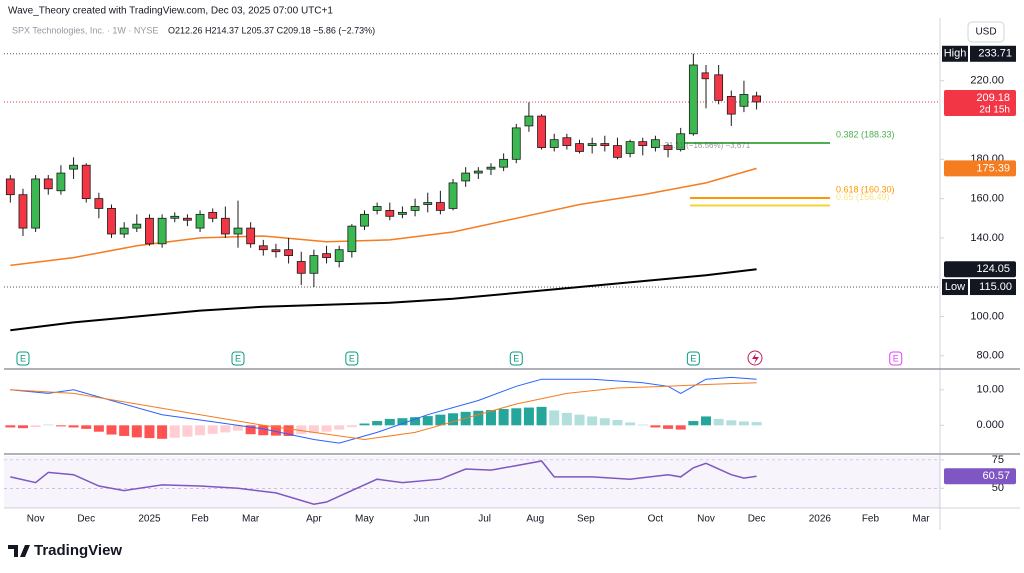 The width and height of the screenshot is (1024, 573). I want to click on x-tick-label: May, so click(364, 519).